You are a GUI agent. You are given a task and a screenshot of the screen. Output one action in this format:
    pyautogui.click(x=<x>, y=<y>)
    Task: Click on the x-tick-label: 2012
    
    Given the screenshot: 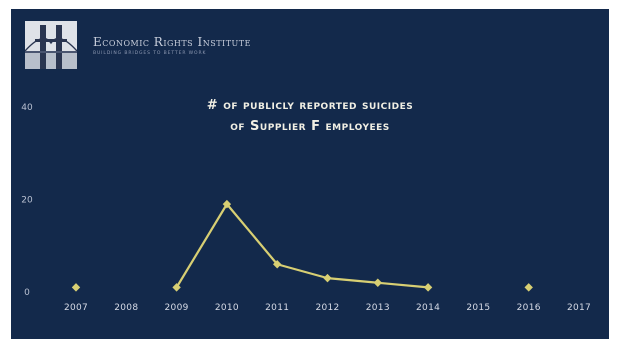 What is the action you would take?
    pyautogui.click(x=327, y=308)
    